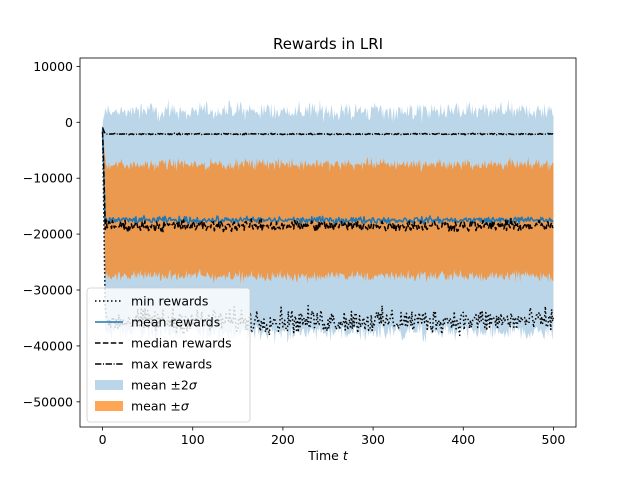 Image resolution: width=640 pixels, height=480 pixels. What do you see at coordinates (48, 178) in the screenshot?
I see `y-tick-label: −10000` at bounding box center [48, 178].